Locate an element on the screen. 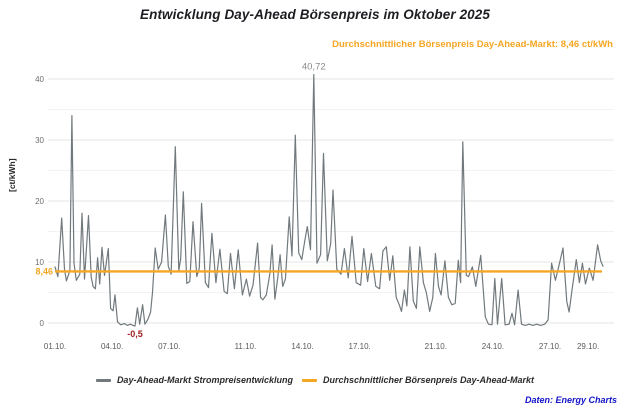  y-tick-label: 30 is located at coordinates (39, 140).